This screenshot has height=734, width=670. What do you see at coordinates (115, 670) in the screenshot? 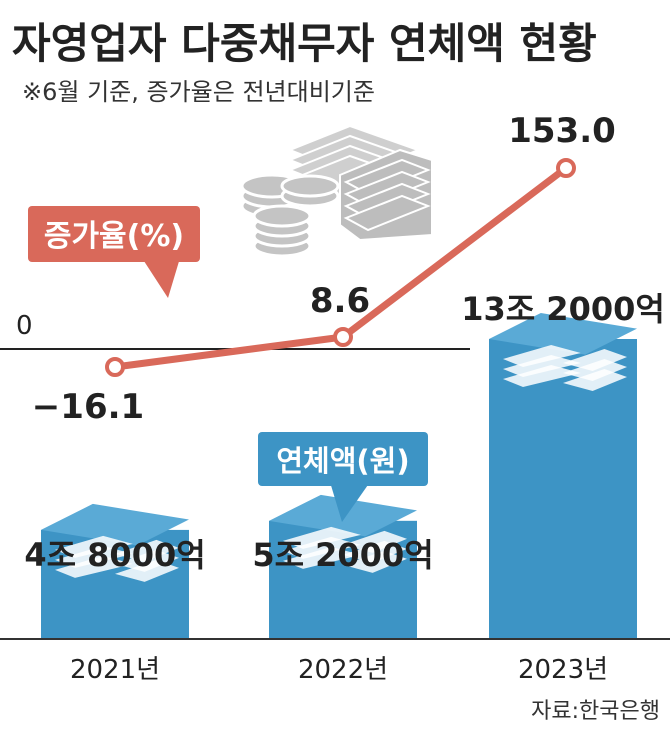
I see `x-tick-label: 2021년` at bounding box center [115, 670].